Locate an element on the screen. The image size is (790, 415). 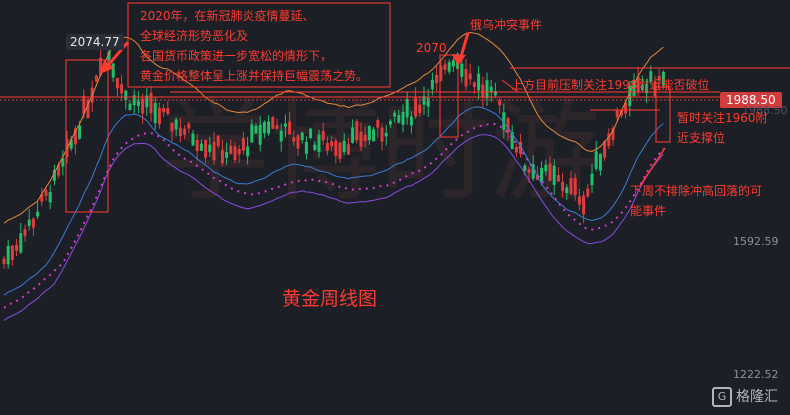
support-label-line-2: 近支撑位 is located at coordinates (701, 138).